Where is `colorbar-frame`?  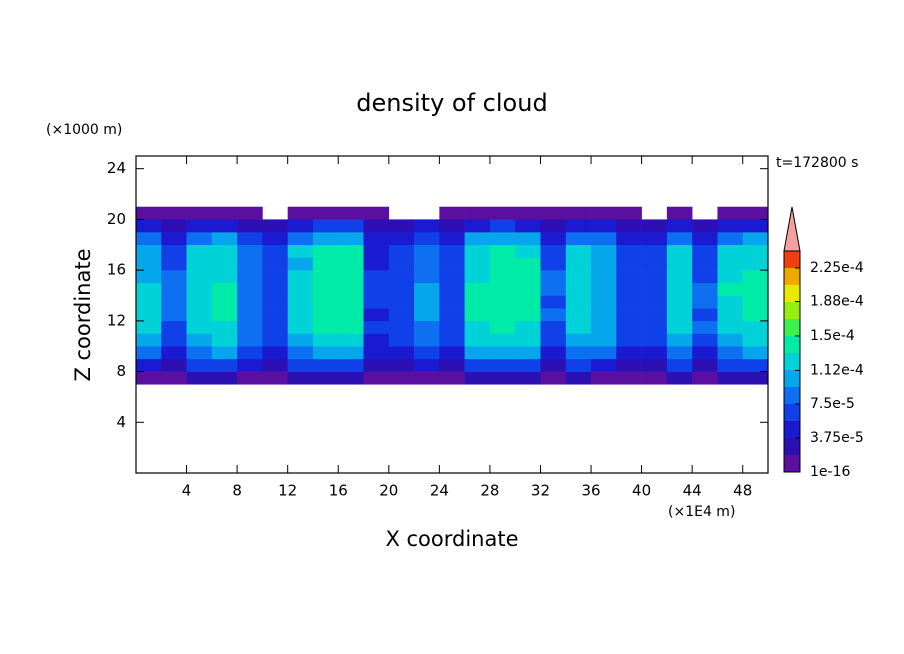
colorbar-frame is located at coordinates (792, 361).